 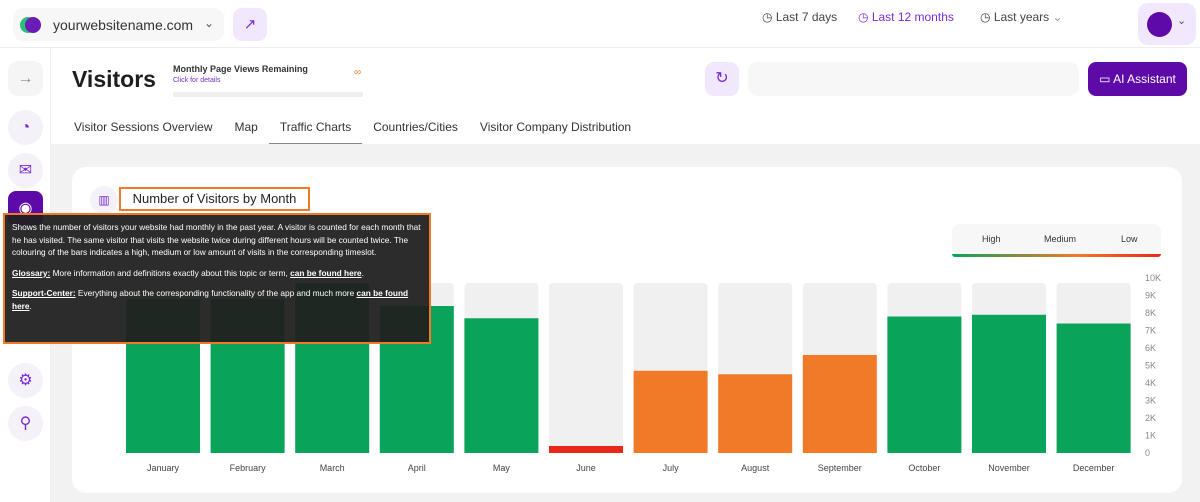 I want to click on y-tick-label: 10K, so click(x=1153, y=278).